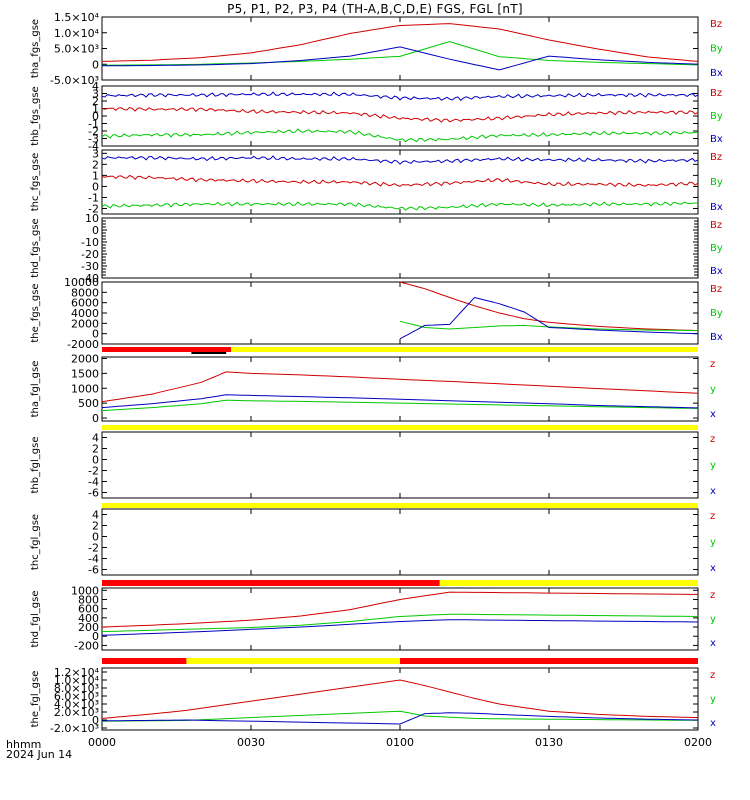 Image resolution: width=750 pixels, height=800 pixels. I want to click on y-tick-label: 500, so click(88, 403).